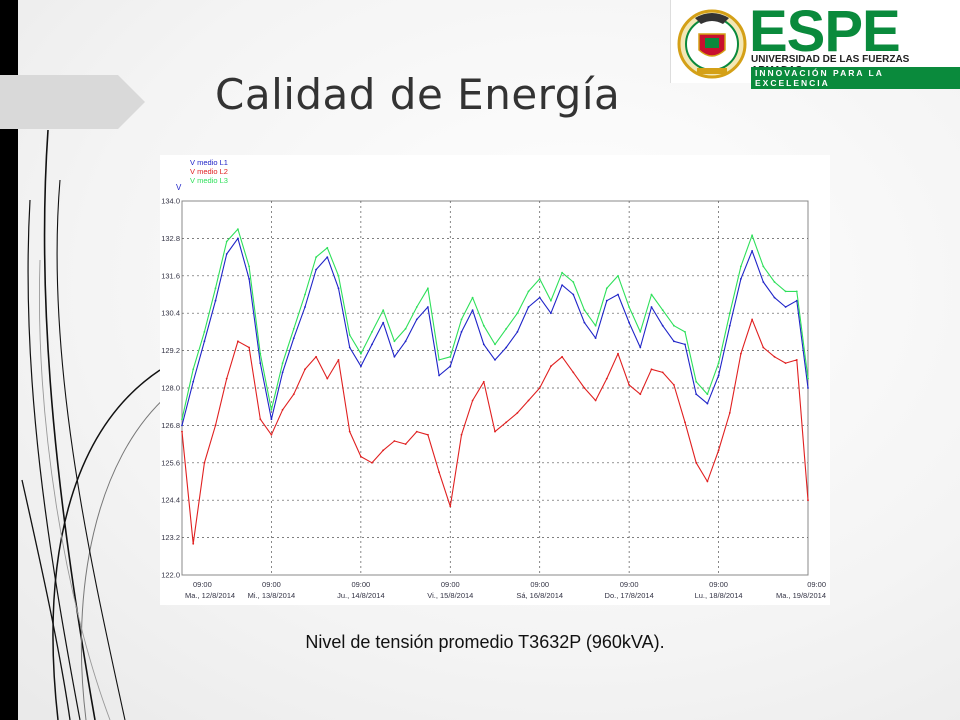 The width and height of the screenshot is (960, 720). Describe the element at coordinates (170, 462) in the screenshot. I see `y-tick-label: 125.6` at that location.